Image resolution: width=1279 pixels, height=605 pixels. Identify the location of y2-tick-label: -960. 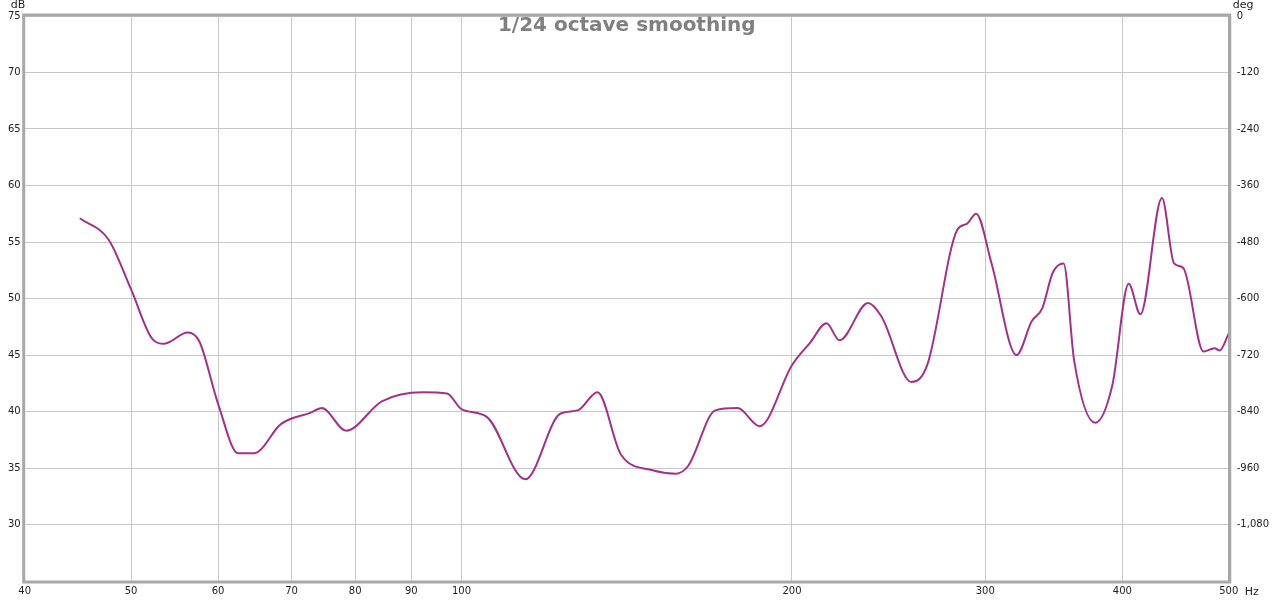
(1248, 467).